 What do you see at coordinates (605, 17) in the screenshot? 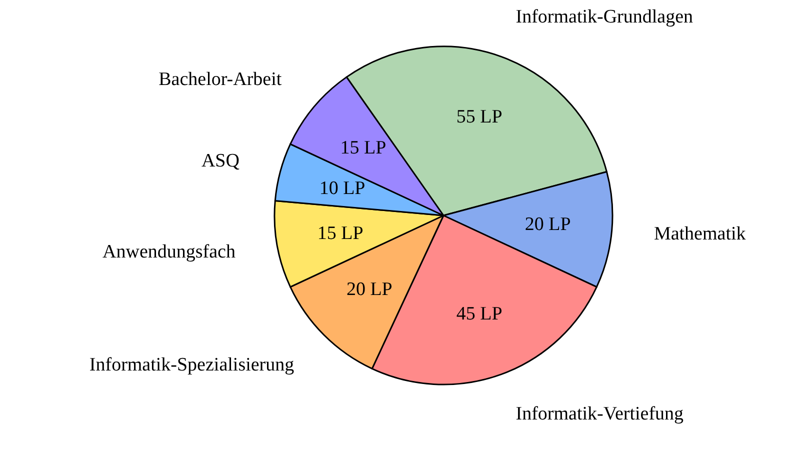
I see `slice-label: Informatik-Grundlagen` at bounding box center [605, 17].